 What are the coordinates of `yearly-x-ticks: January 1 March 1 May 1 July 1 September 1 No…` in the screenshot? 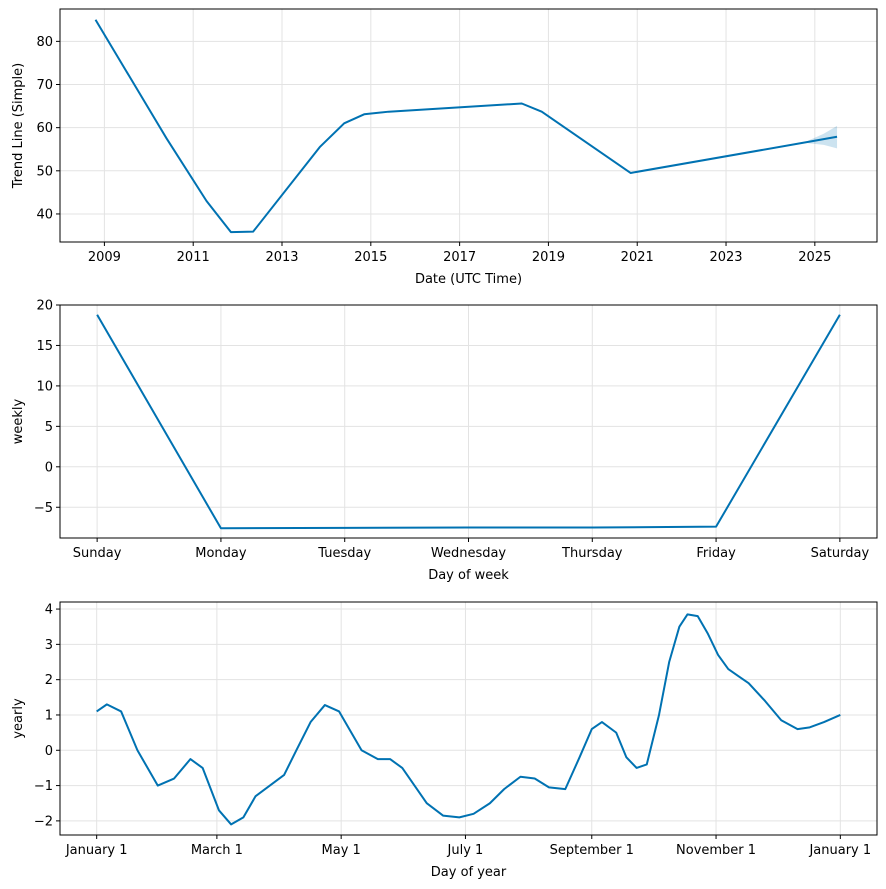 It's located at (468, 846).